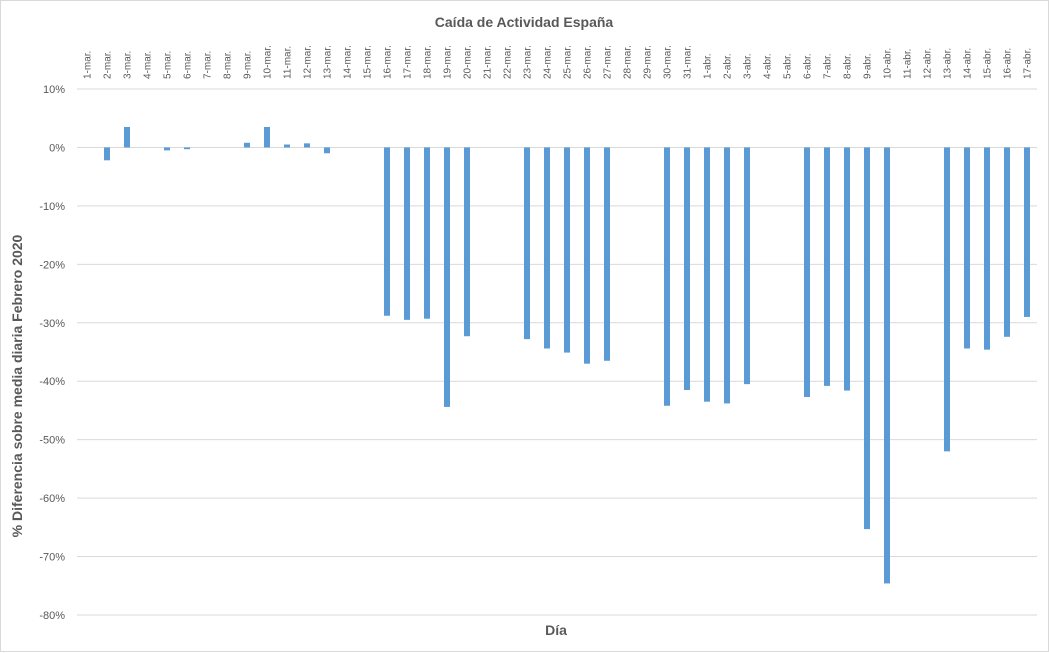  Describe the element at coordinates (848, 66) in the screenshot. I see `x-tick-label: 8-abr.` at that location.